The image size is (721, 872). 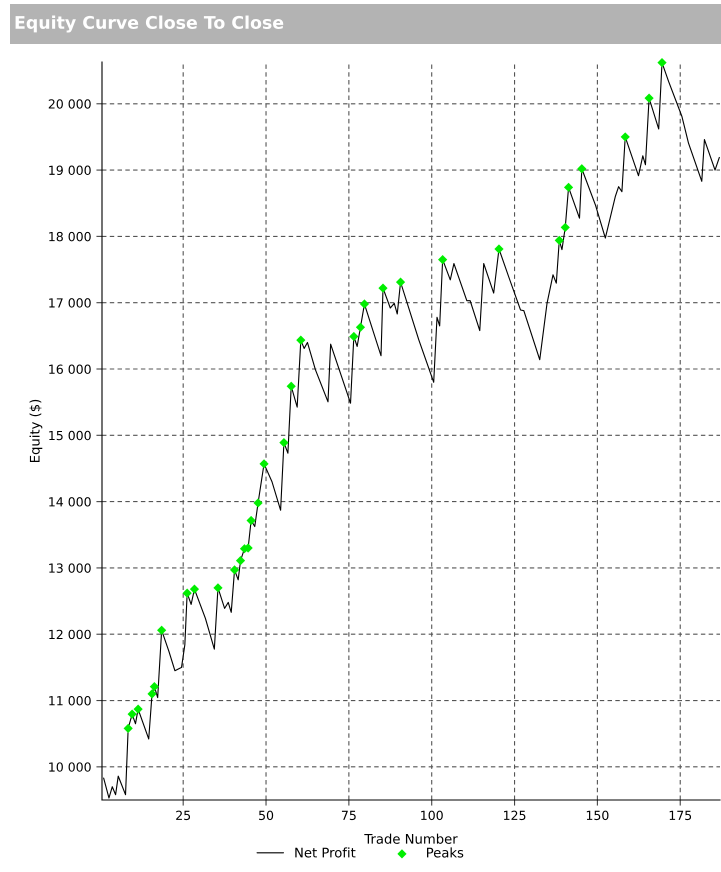 I want to click on y-tick-label: 10 000, so click(x=70, y=767).